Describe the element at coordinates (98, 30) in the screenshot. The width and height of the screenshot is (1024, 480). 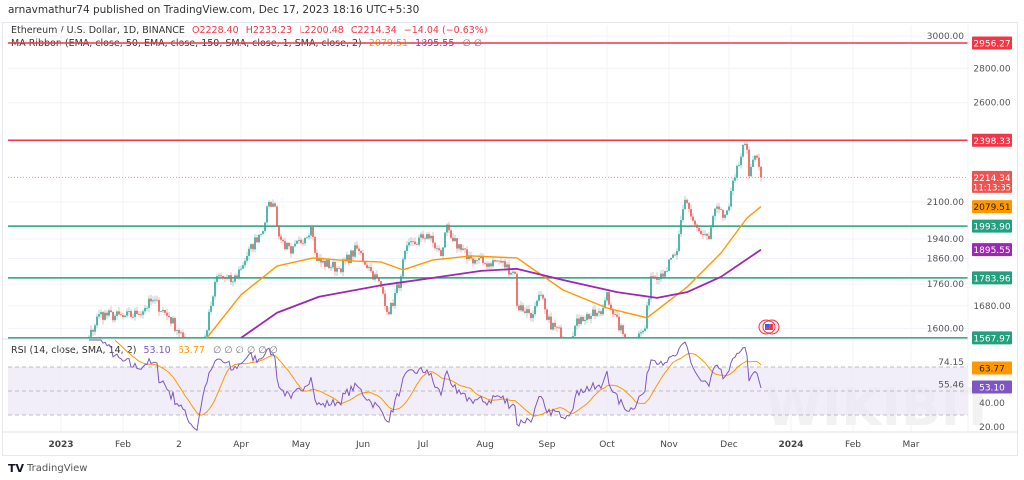
I see `symbol-name: Ethereum / U.S. Dollar, 1D, BINANCE` at that location.